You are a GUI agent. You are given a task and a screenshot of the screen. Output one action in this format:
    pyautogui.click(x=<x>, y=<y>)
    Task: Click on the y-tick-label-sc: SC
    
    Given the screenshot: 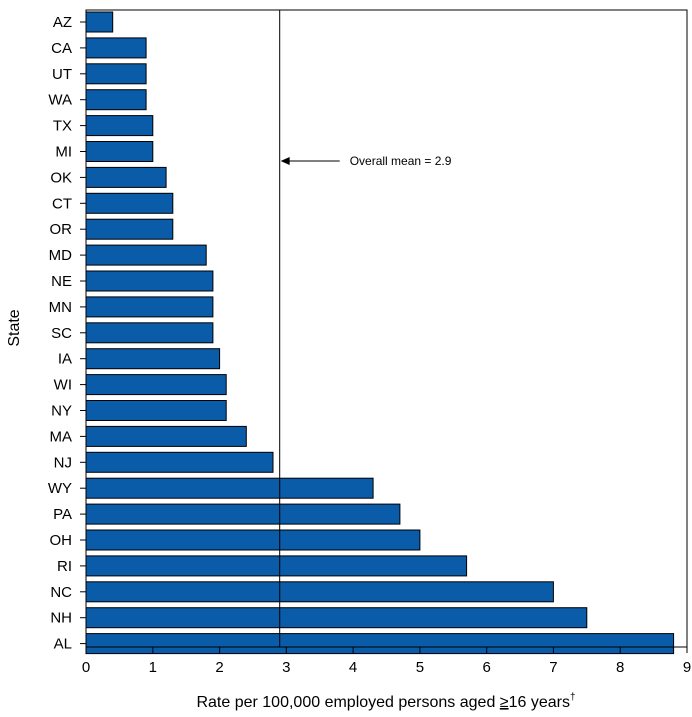 What is the action you would take?
    pyautogui.click(x=61, y=333)
    